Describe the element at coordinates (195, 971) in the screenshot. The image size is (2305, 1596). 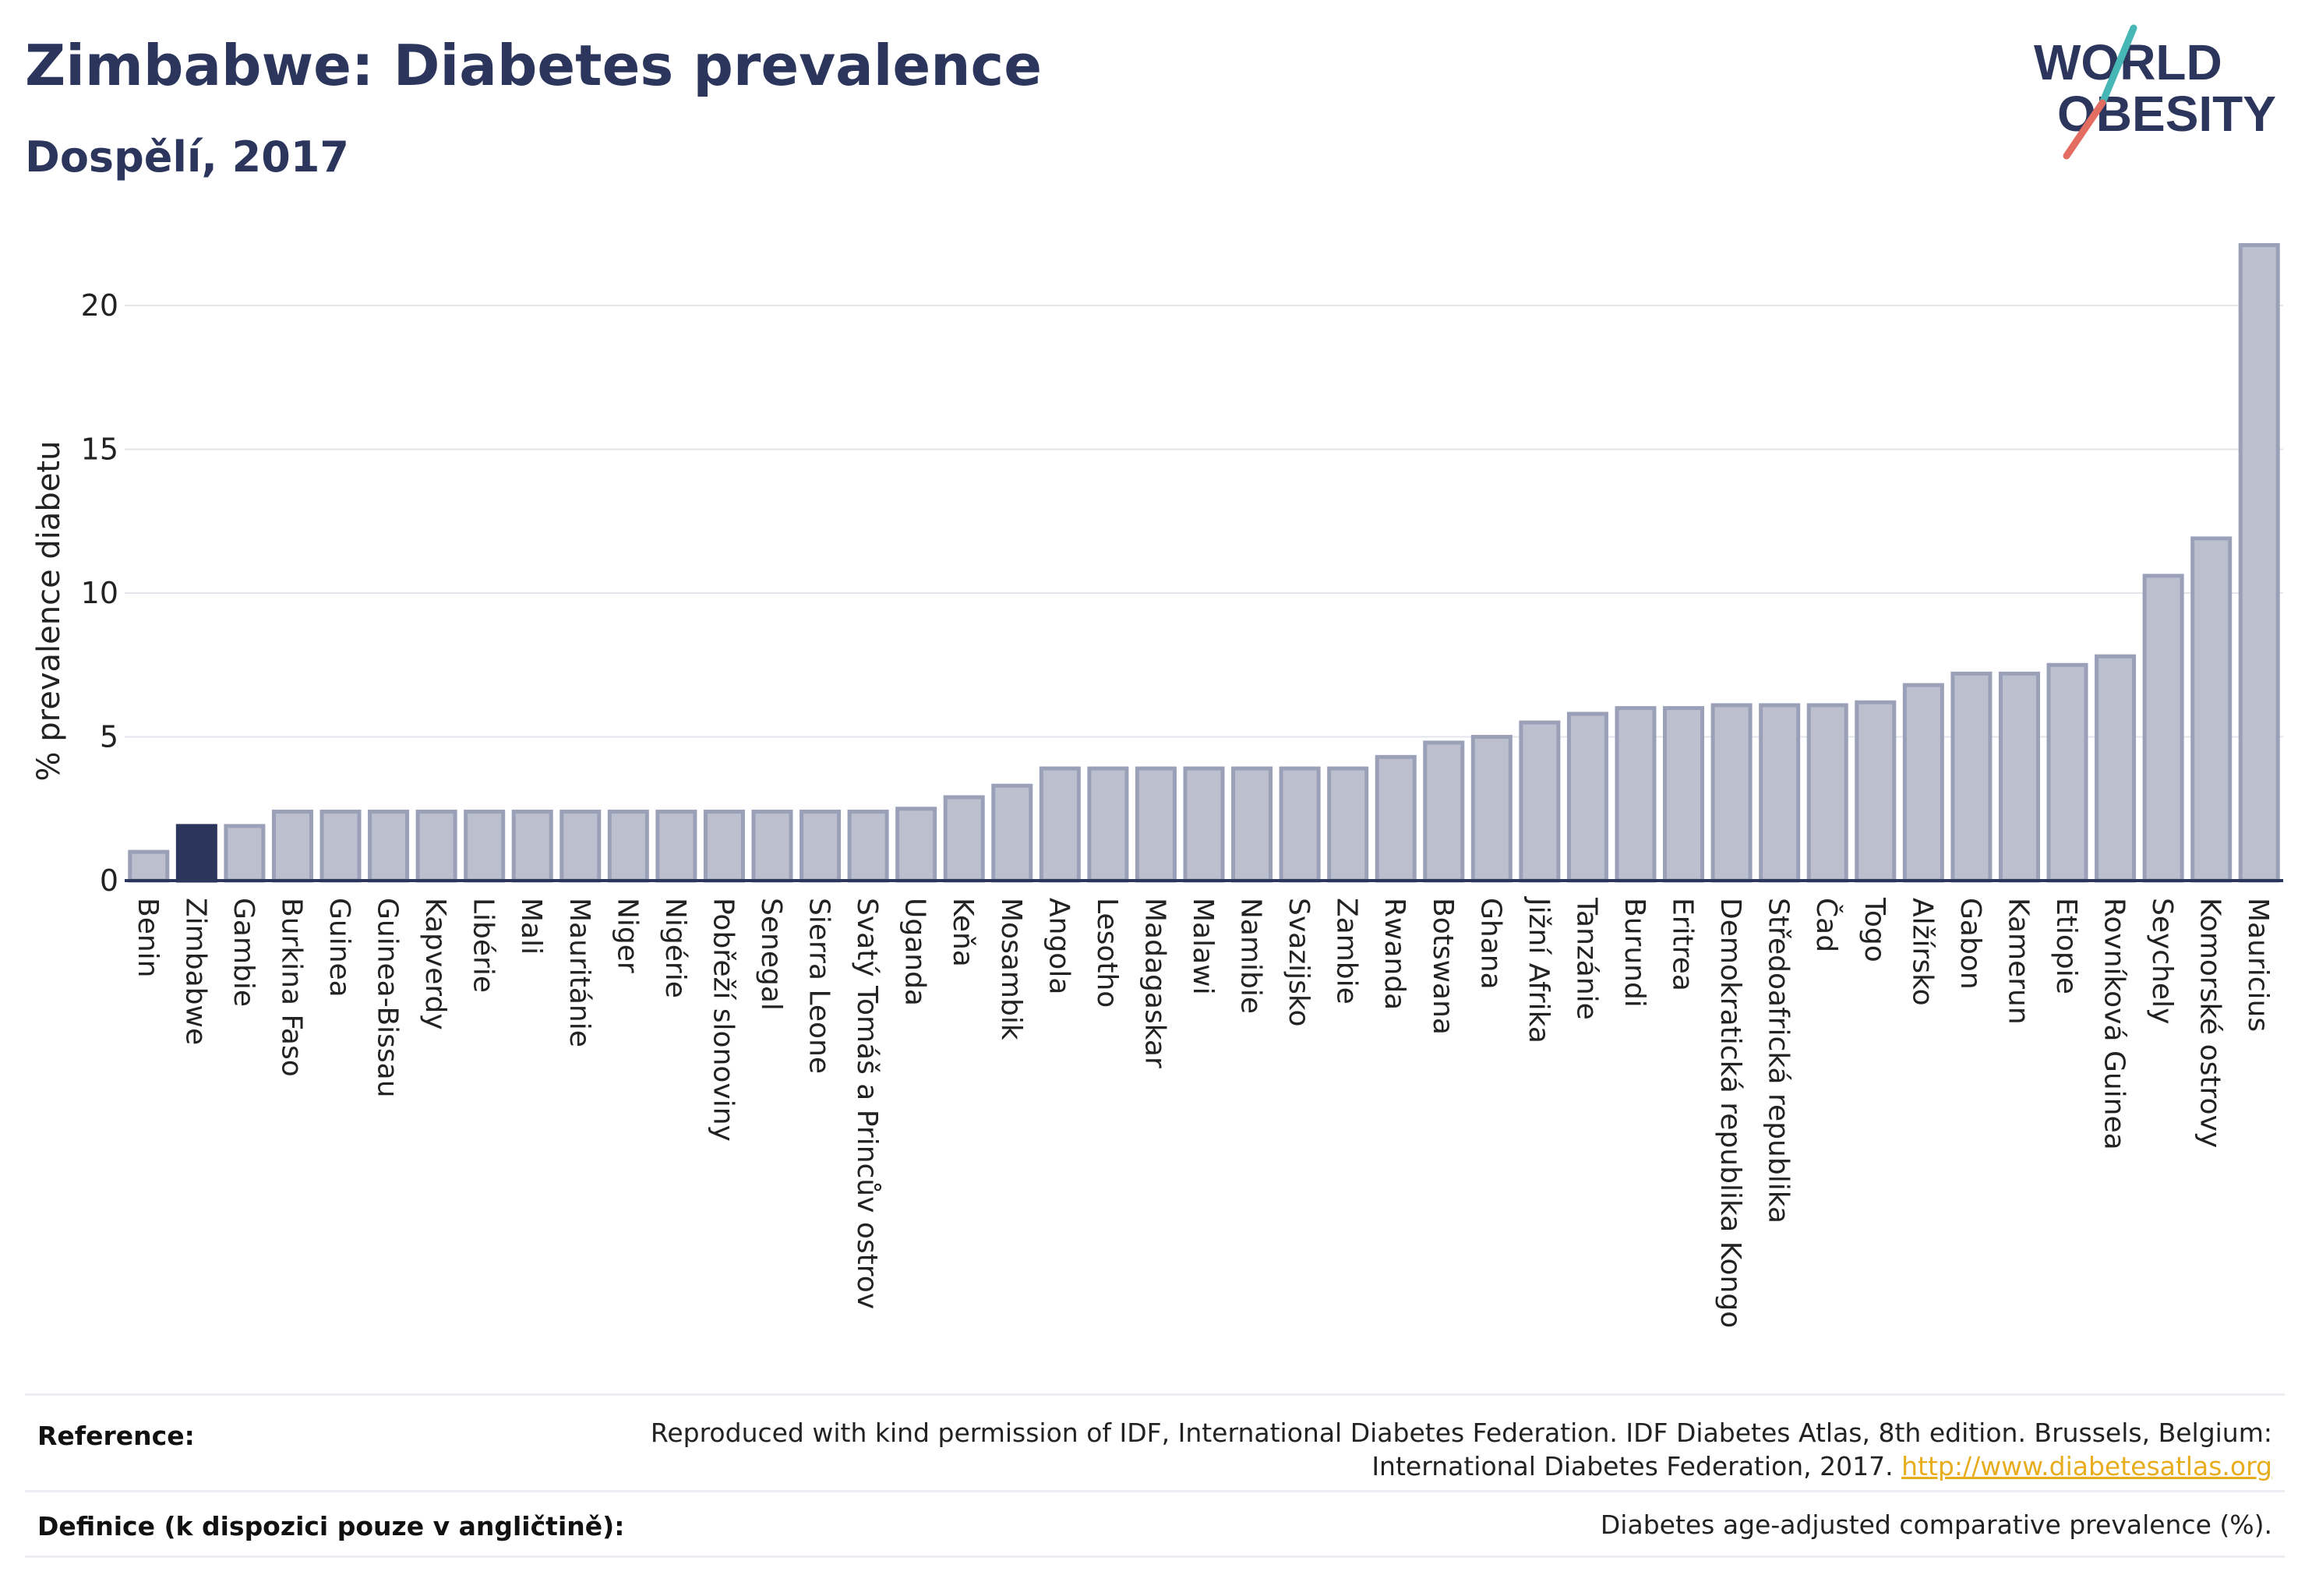
I see `x-tick-label: Zimbabwe` at that location.